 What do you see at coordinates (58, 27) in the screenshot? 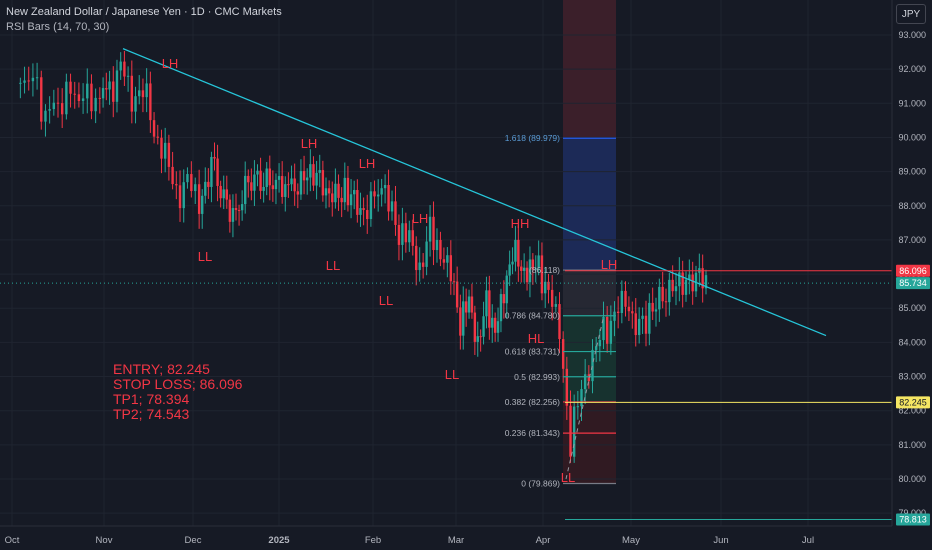
I see `indicator-legend: RSI Bars (14, 70, 30)` at bounding box center [58, 27].